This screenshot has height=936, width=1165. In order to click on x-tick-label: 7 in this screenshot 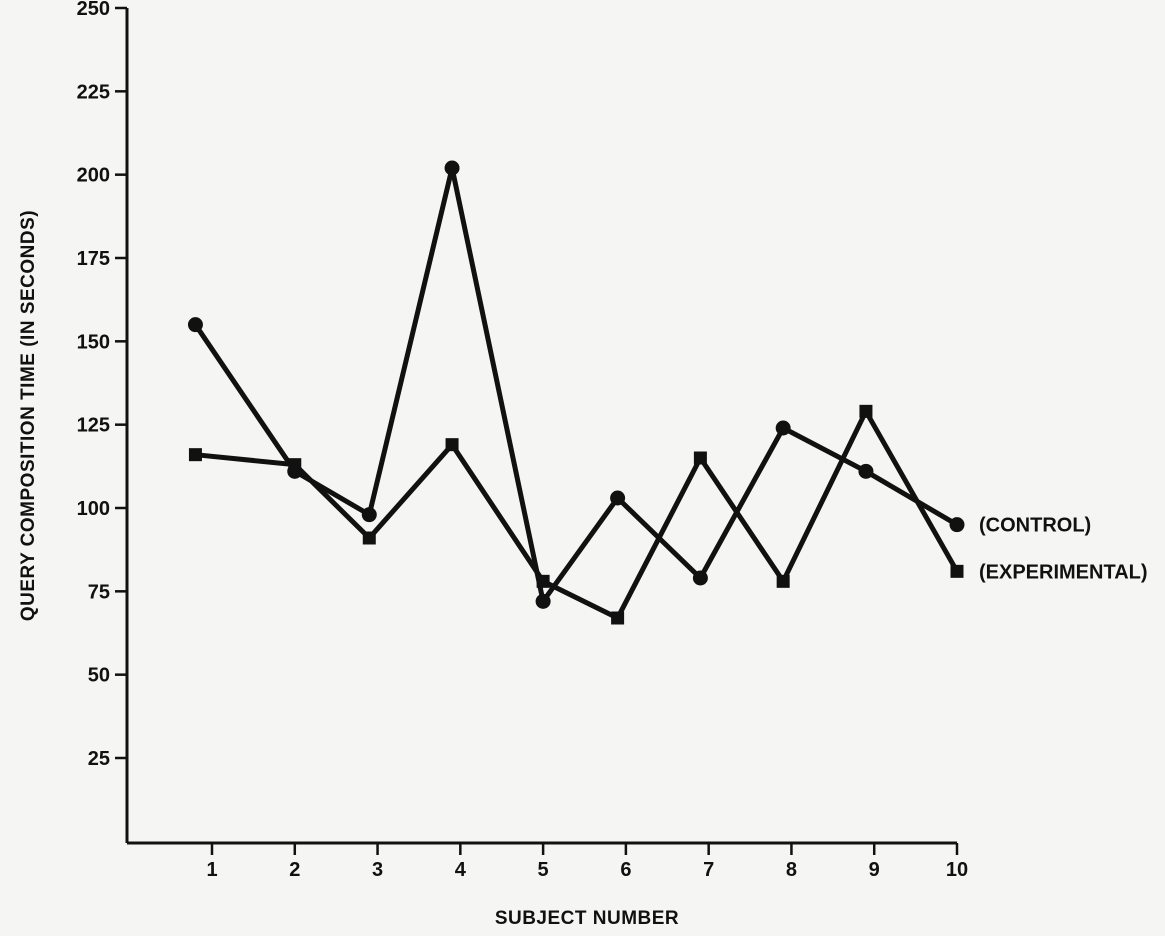, I will do `click(708, 870)`.